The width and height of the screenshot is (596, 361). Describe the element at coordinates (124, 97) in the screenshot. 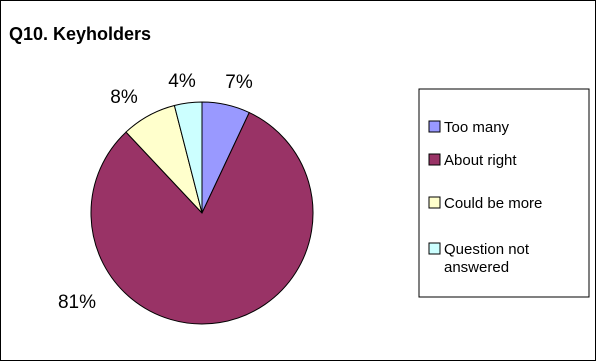

I see `slice-label-could-be-more: 8%` at that location.